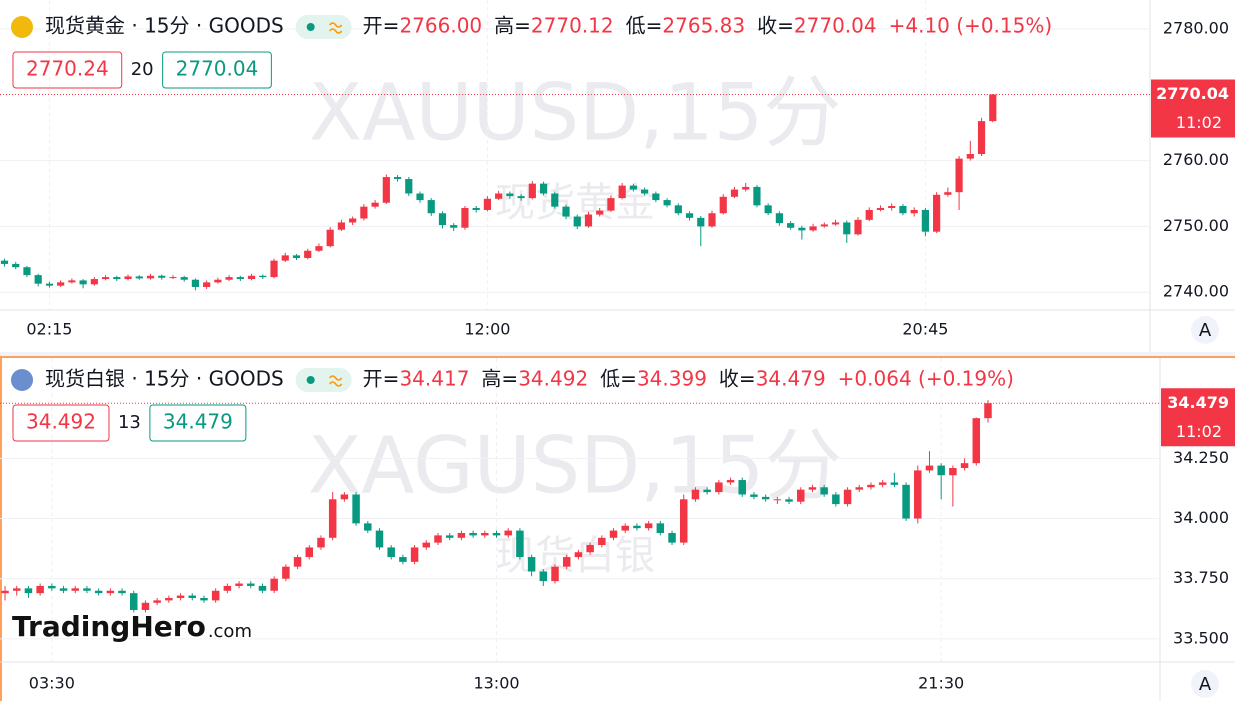 The image size is (1235, 701). Describe the element at coordinates (310, 380) in the screenshot. I see `status-dot` at that location.